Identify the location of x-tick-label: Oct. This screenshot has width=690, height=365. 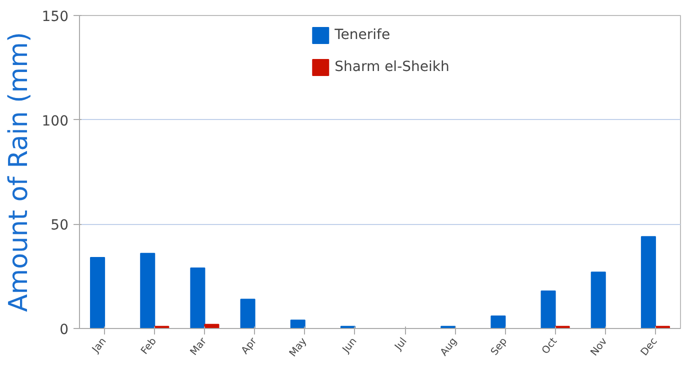
(550, 346).